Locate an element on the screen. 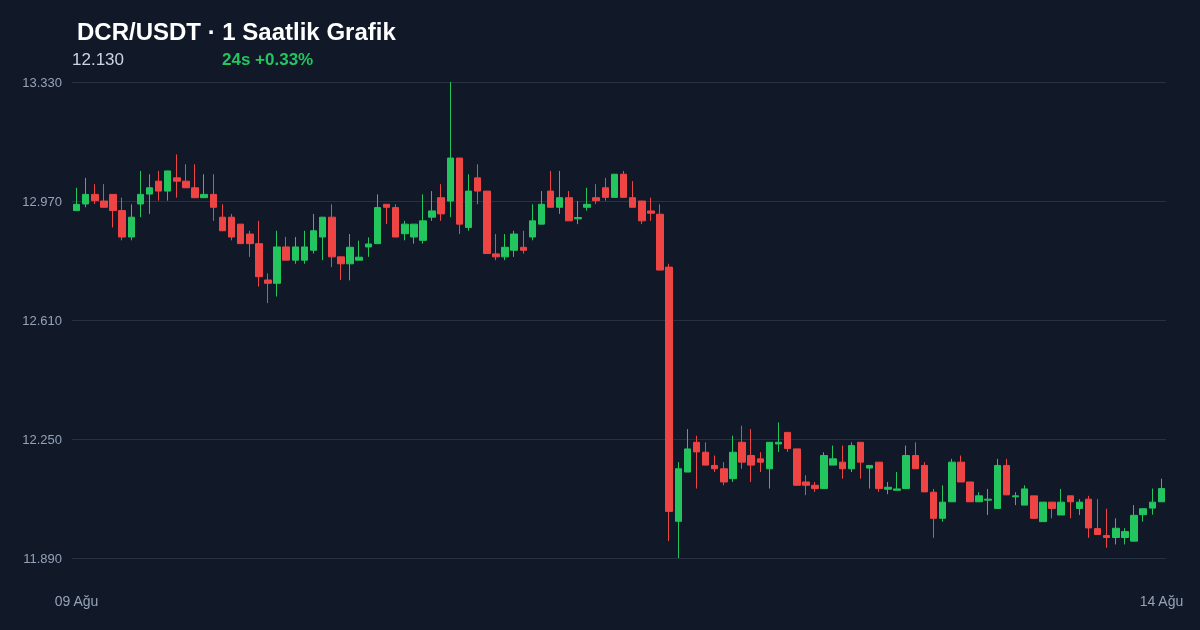  chart-title: DCR/USDT · 1 Saatlik Grafik is located at coordinates (237, 31).